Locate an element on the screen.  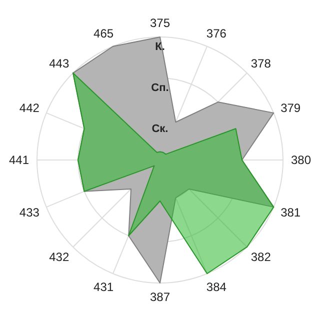
spoke-label: 465 is located at coordinates (104, 33).